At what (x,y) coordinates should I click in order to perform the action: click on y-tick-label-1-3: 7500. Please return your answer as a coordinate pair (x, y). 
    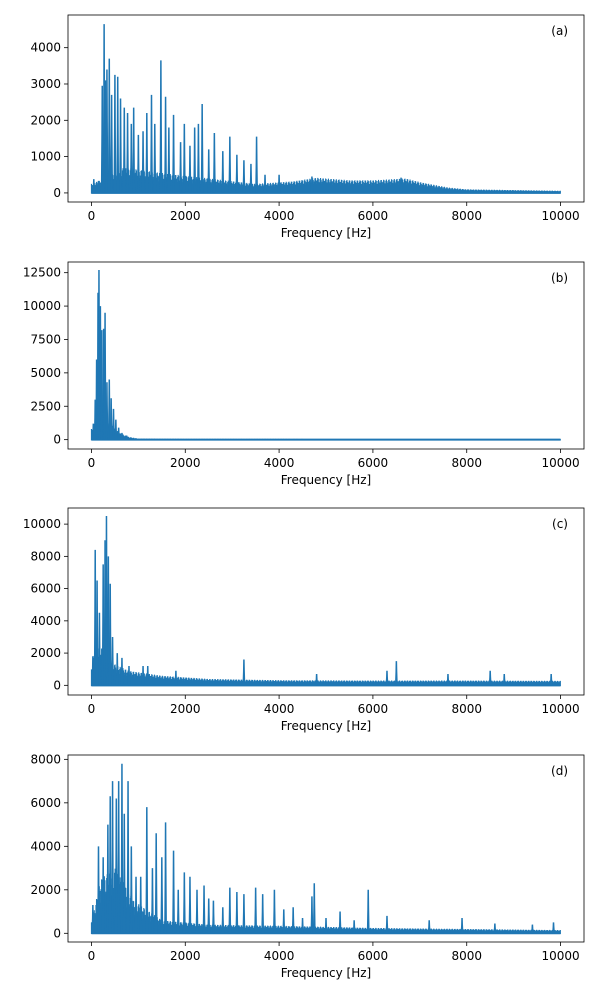
    Looking at the image, I should click on (45, 339).